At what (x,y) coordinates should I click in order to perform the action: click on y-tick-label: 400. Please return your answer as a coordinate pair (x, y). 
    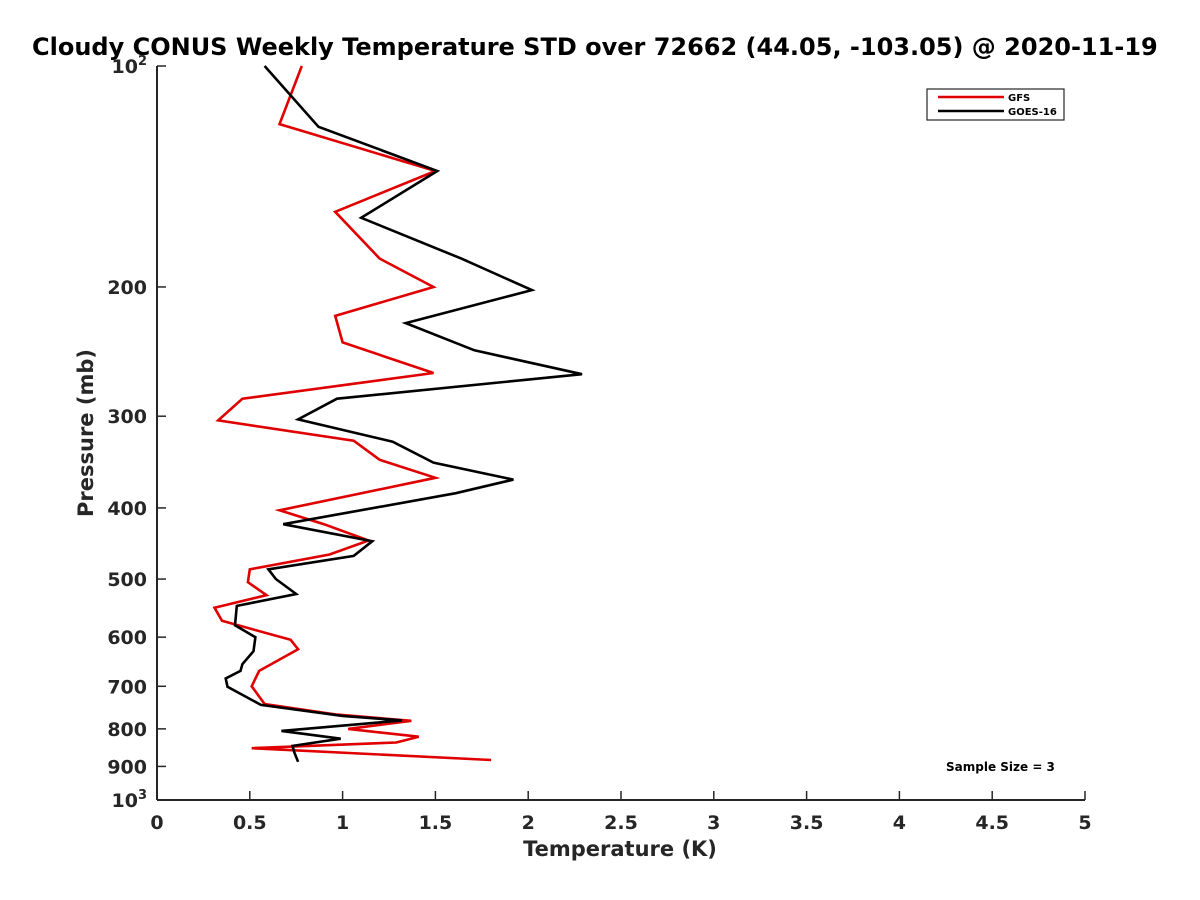
    Looking at the image, I should click on (127, 509).